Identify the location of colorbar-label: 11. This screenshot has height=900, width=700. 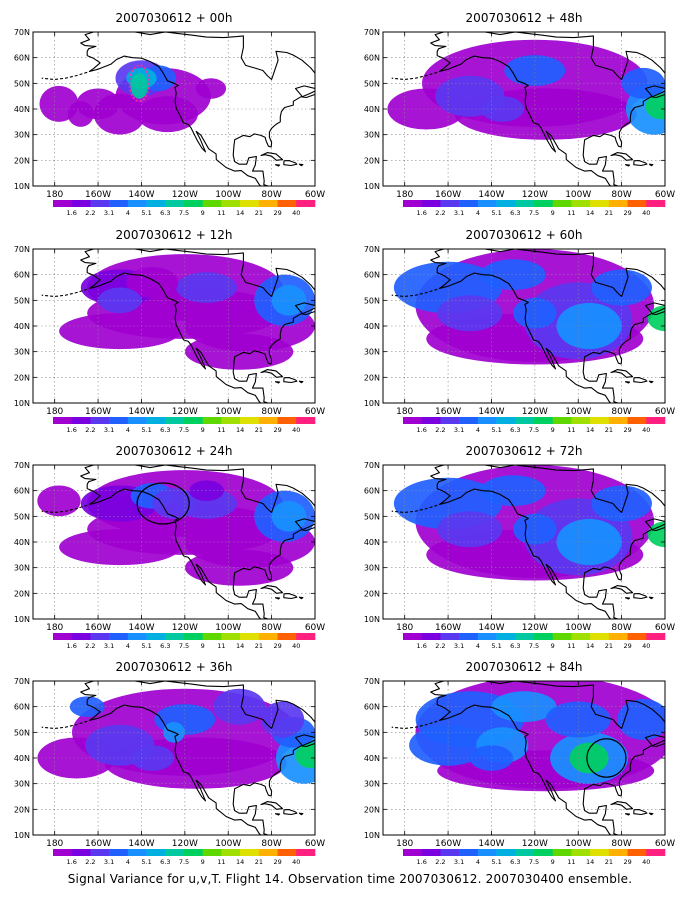
(221, 430).